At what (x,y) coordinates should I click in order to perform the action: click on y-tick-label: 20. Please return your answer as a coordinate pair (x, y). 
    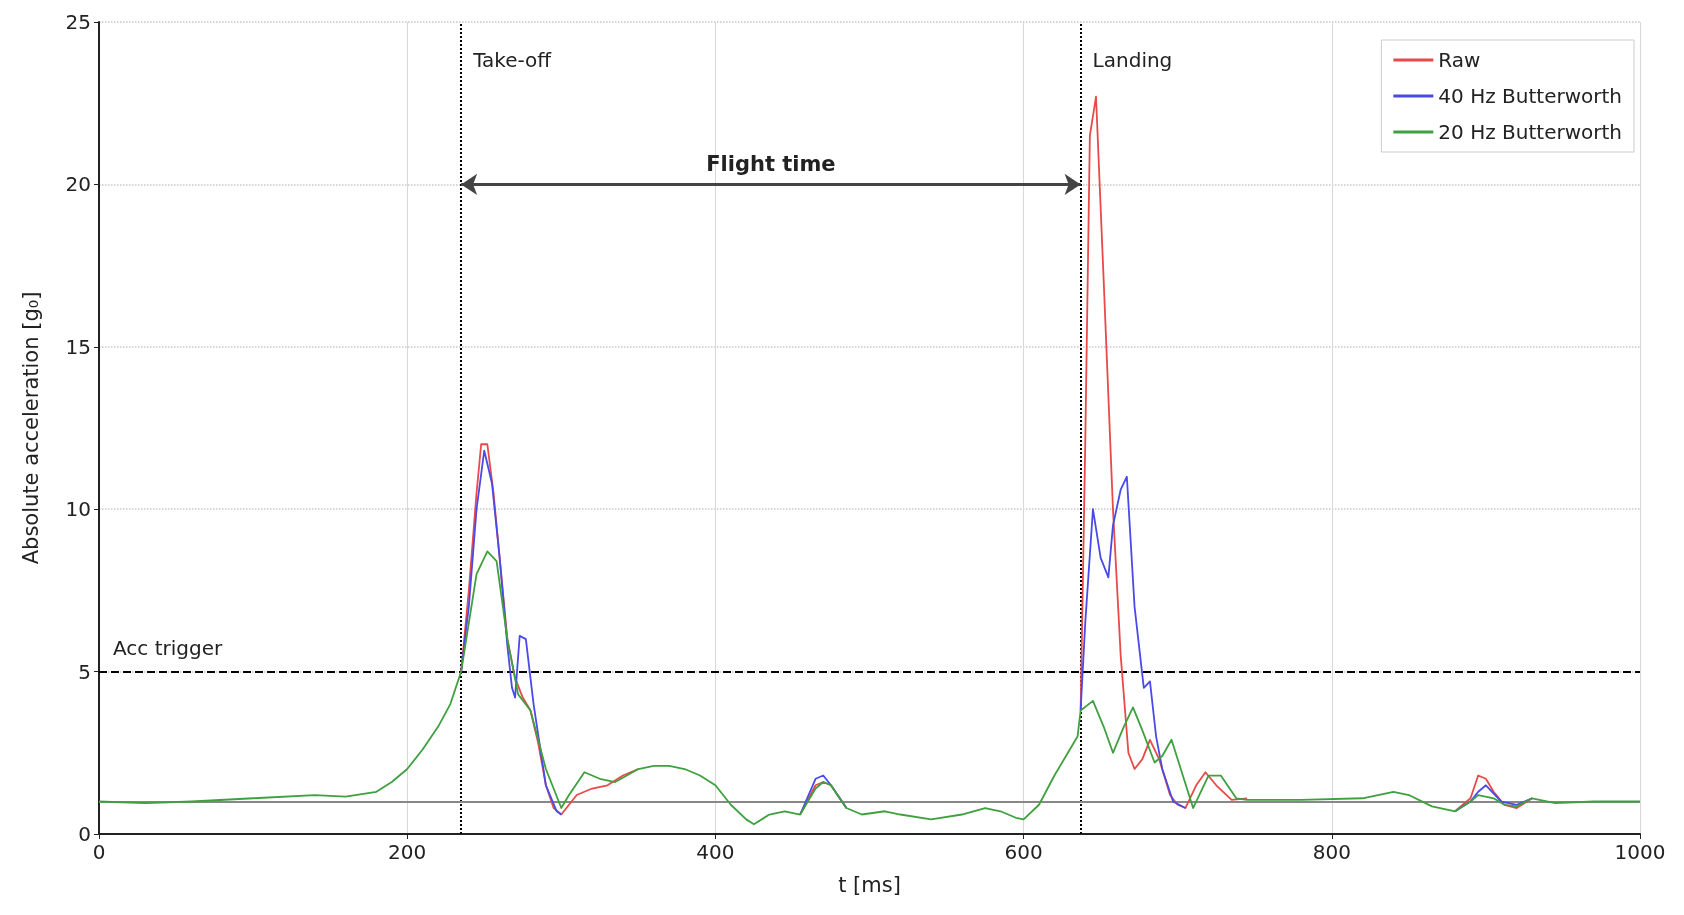
    Looking at the image, I should click on (78, 184).